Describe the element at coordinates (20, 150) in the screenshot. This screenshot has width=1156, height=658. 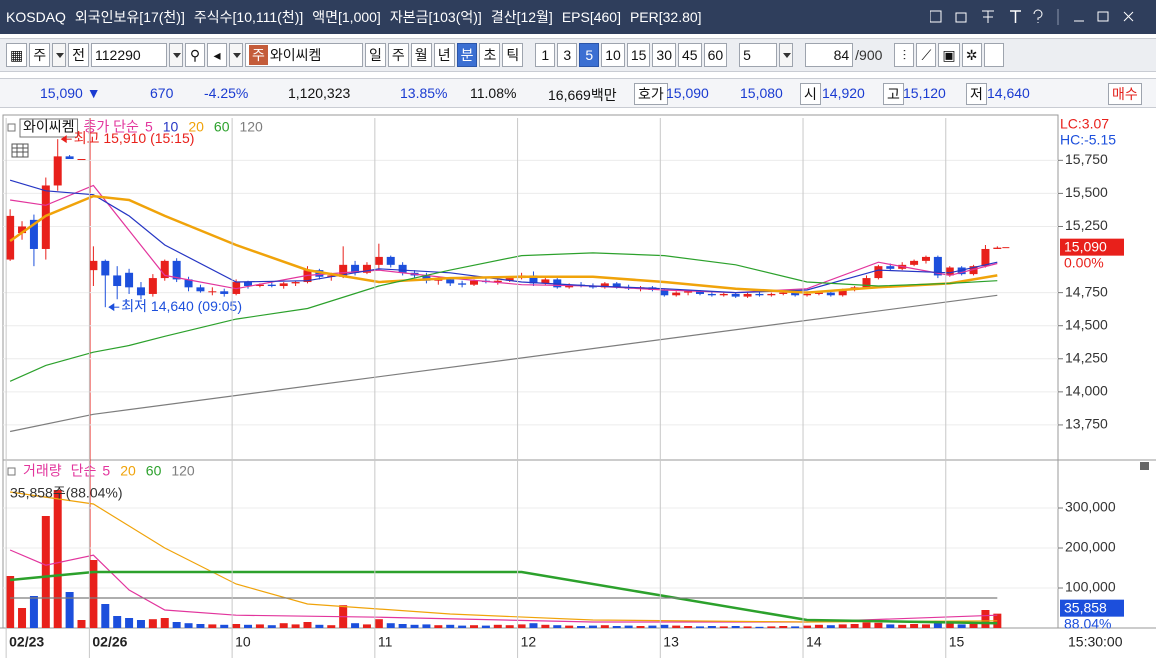
I see `table-icon` at that location.